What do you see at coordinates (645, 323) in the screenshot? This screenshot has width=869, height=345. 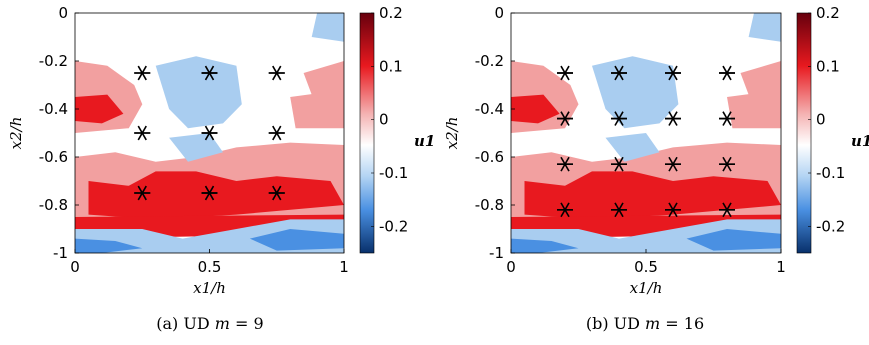 I see `figure-caption: (b) UD m = 16` at bounding box center [645, 323].